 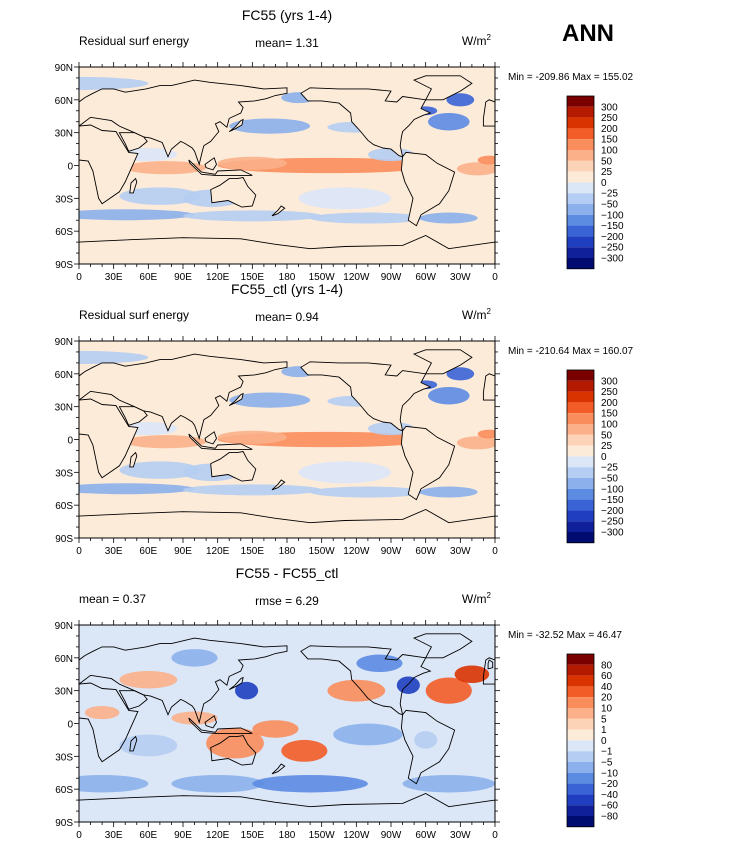 What do you see at coordinates (218, 277) in the screenshot?
I see `x-tick-label: 120E` at bounding box center [218, 277].